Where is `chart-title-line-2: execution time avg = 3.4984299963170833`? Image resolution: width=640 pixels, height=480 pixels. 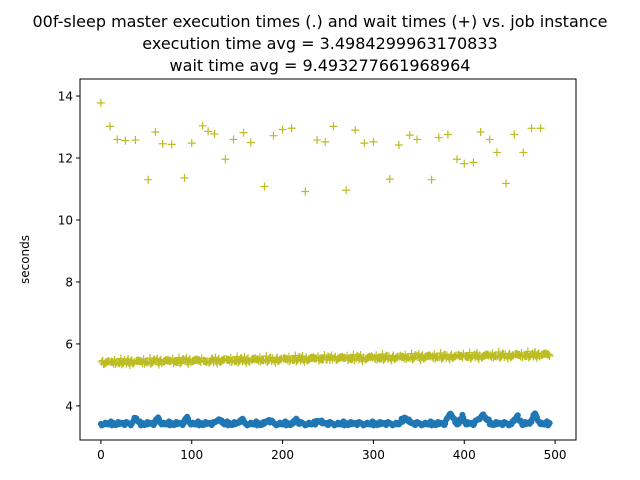 chart-title-line-2: execution time avg = 3.4984299963170833 is located at coordinates (320, 43).